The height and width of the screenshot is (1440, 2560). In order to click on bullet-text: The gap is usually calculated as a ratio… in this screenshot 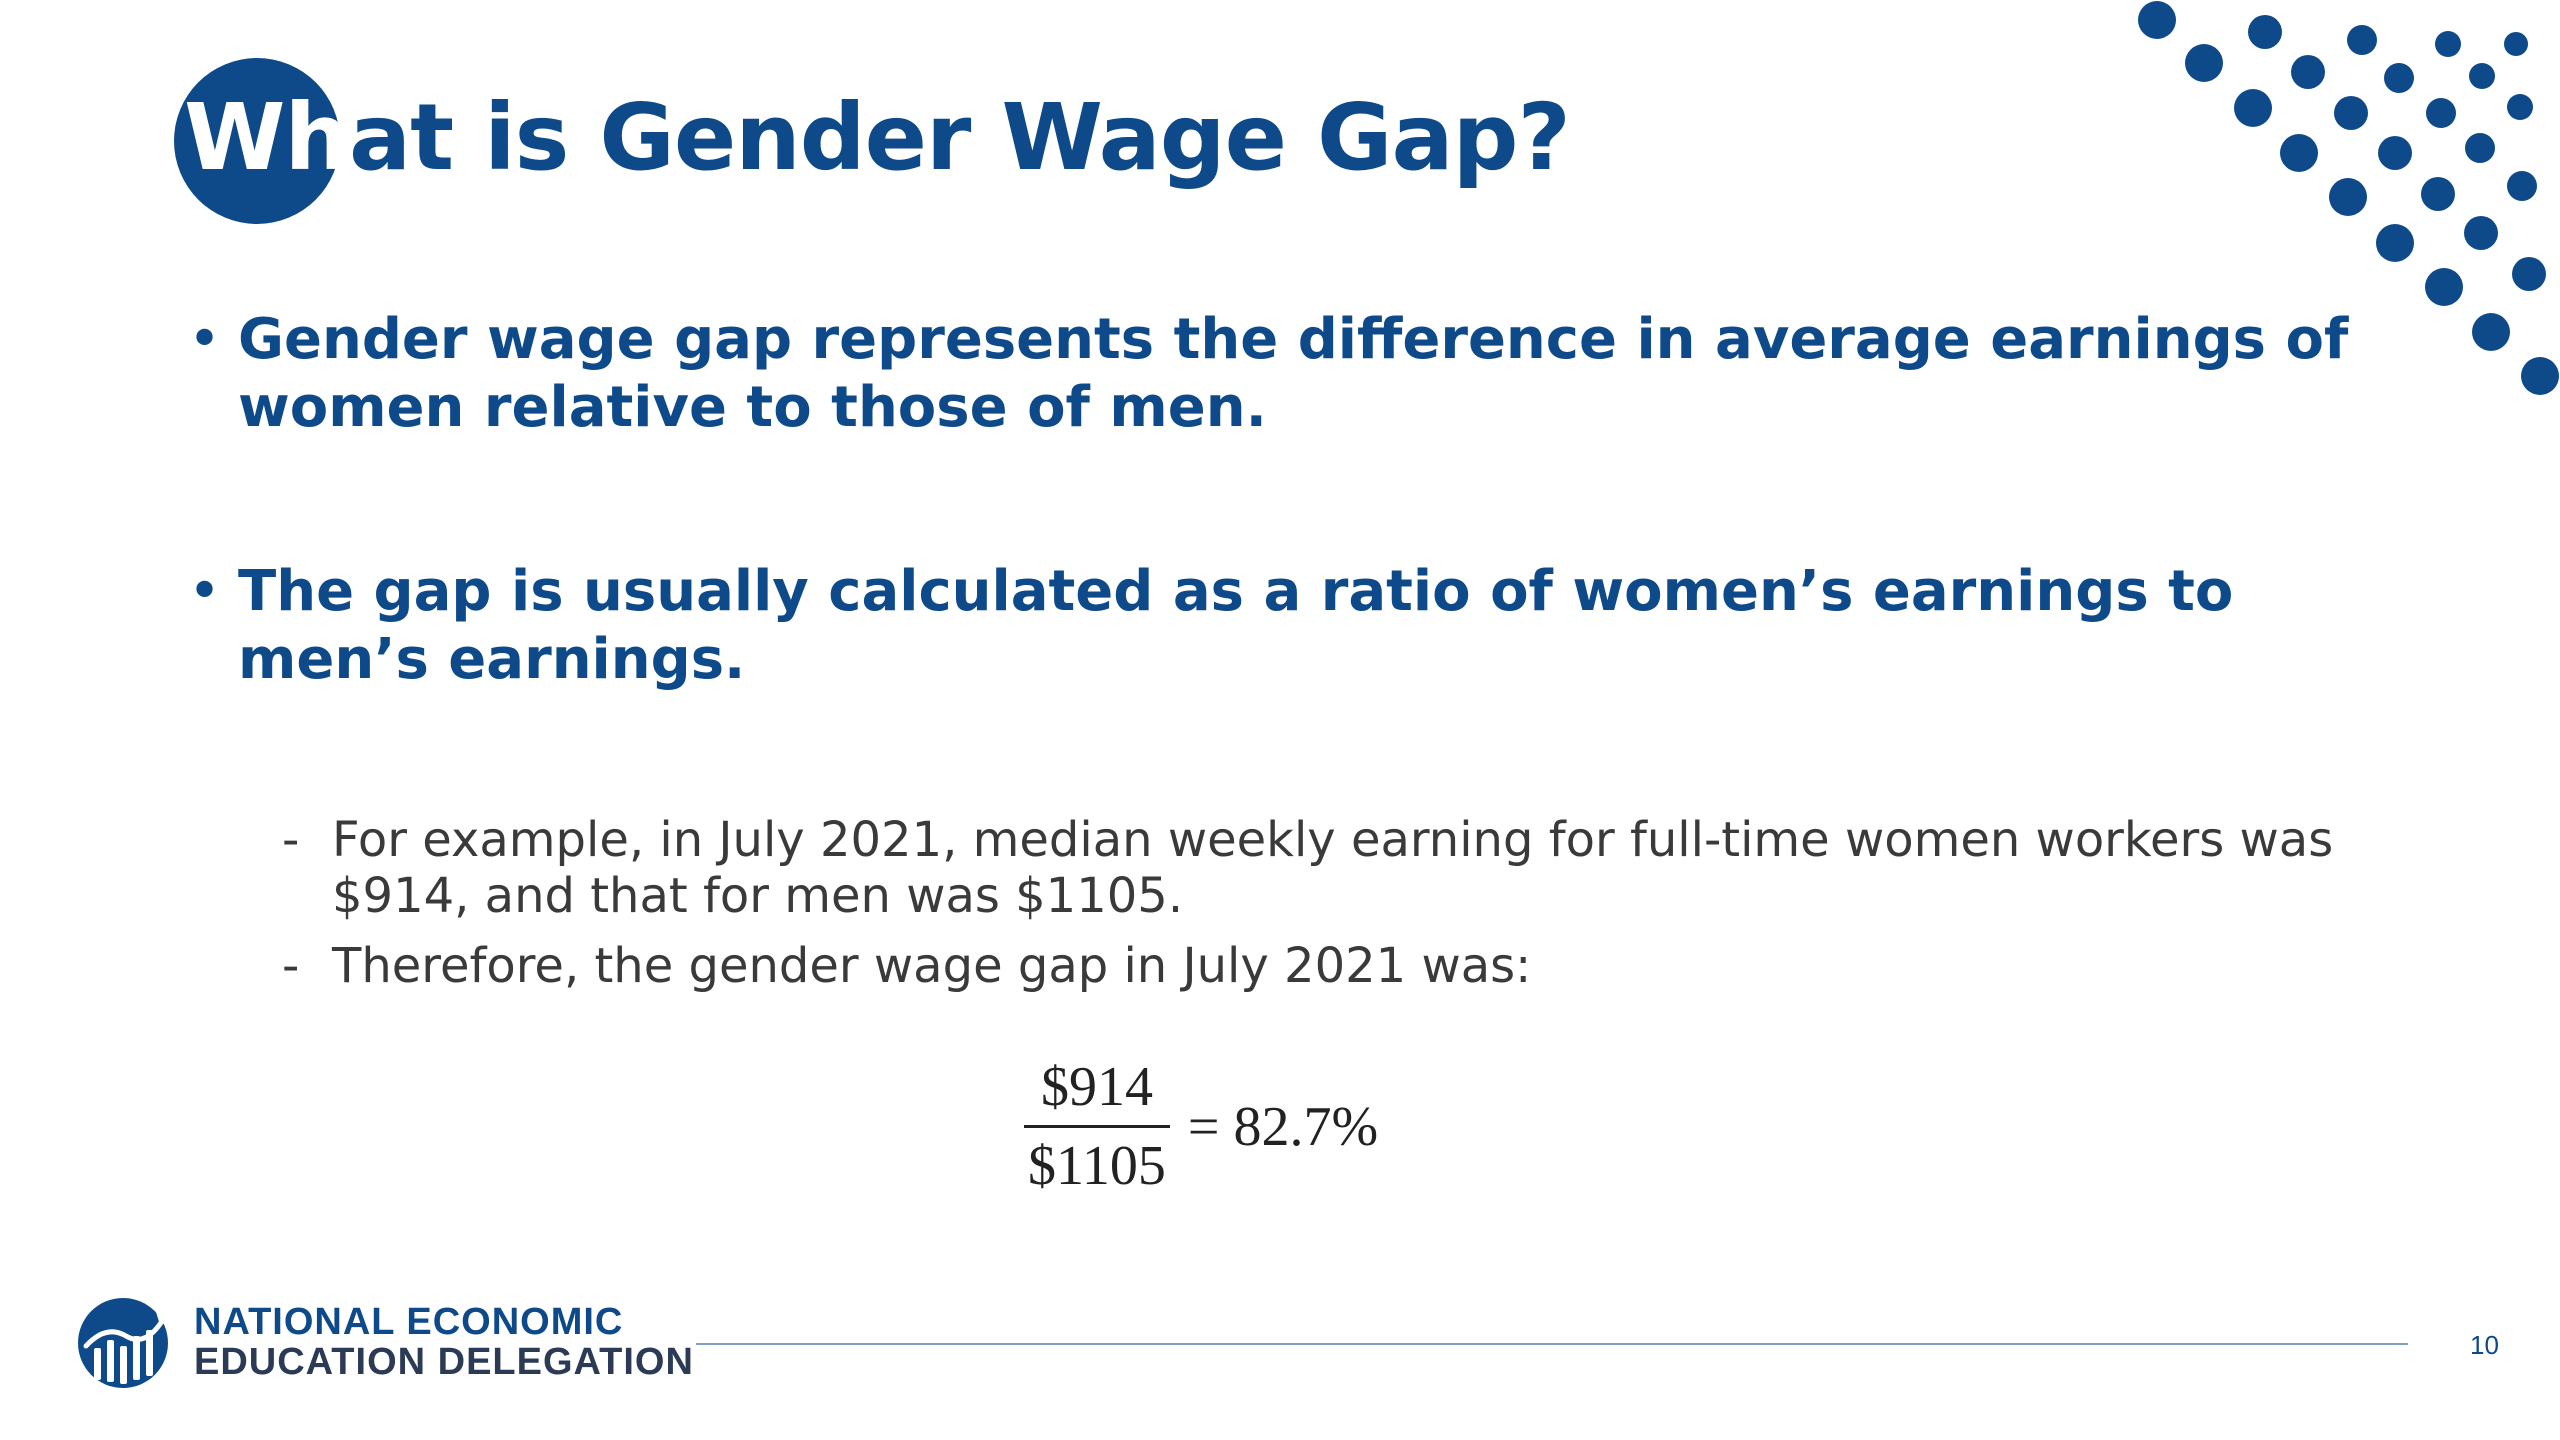, I will do `click(1236, 625)`.